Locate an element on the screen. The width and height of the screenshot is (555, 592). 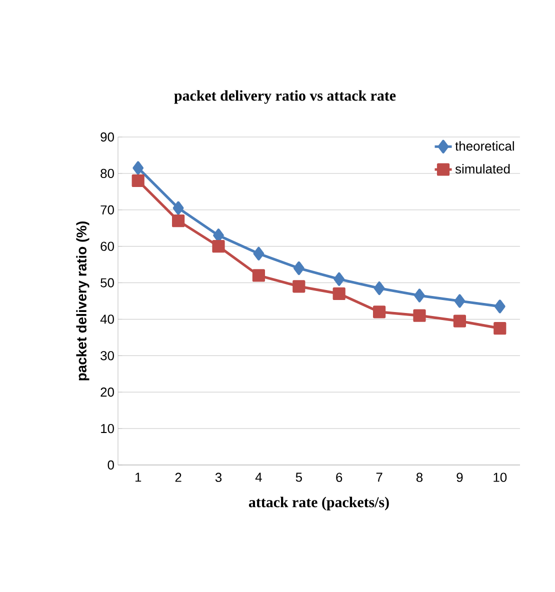
x-tick-label: 5 is located at coordinates (299, 477).